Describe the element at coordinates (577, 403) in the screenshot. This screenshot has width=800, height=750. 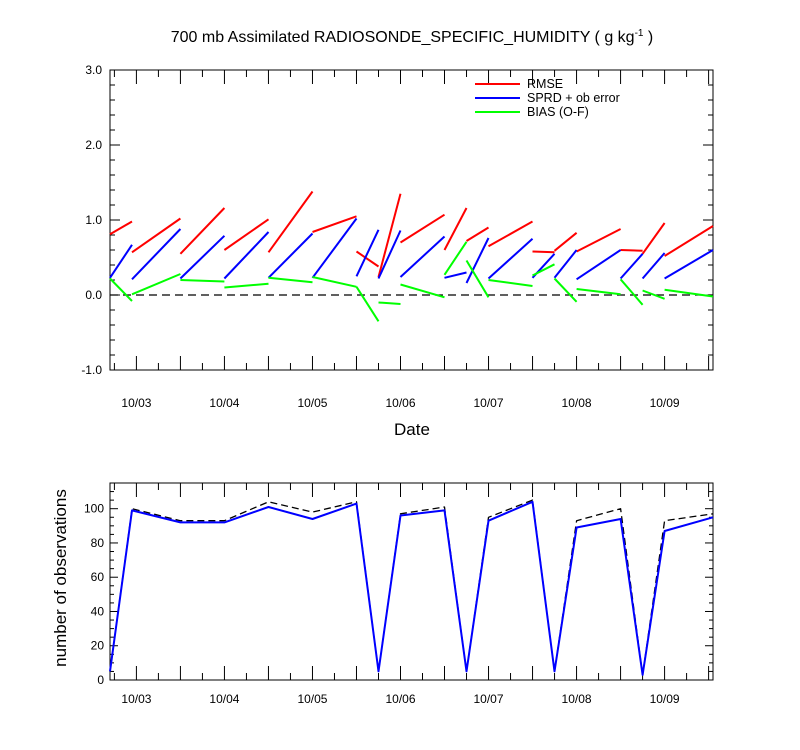
I see `top-x-tick-label: 10/08` at that location.